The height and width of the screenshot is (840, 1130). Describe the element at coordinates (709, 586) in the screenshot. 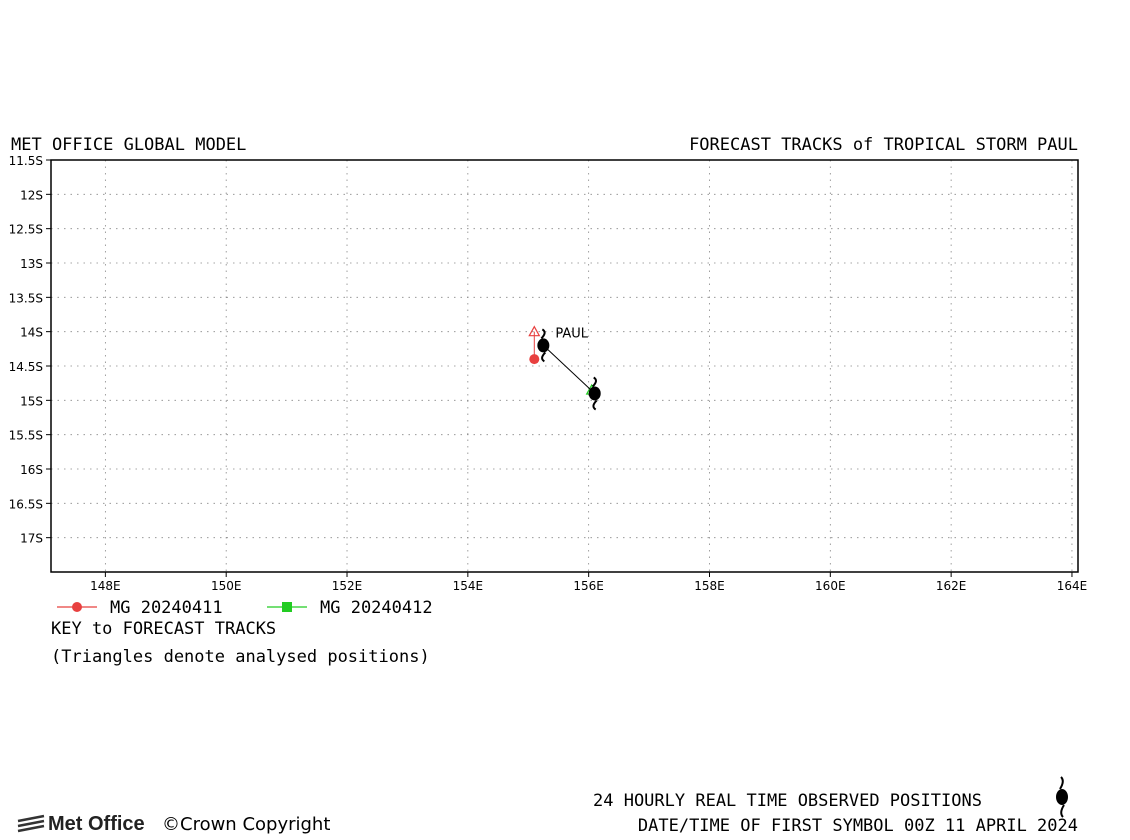

I see `lon-tick-label: 158E` at that location.